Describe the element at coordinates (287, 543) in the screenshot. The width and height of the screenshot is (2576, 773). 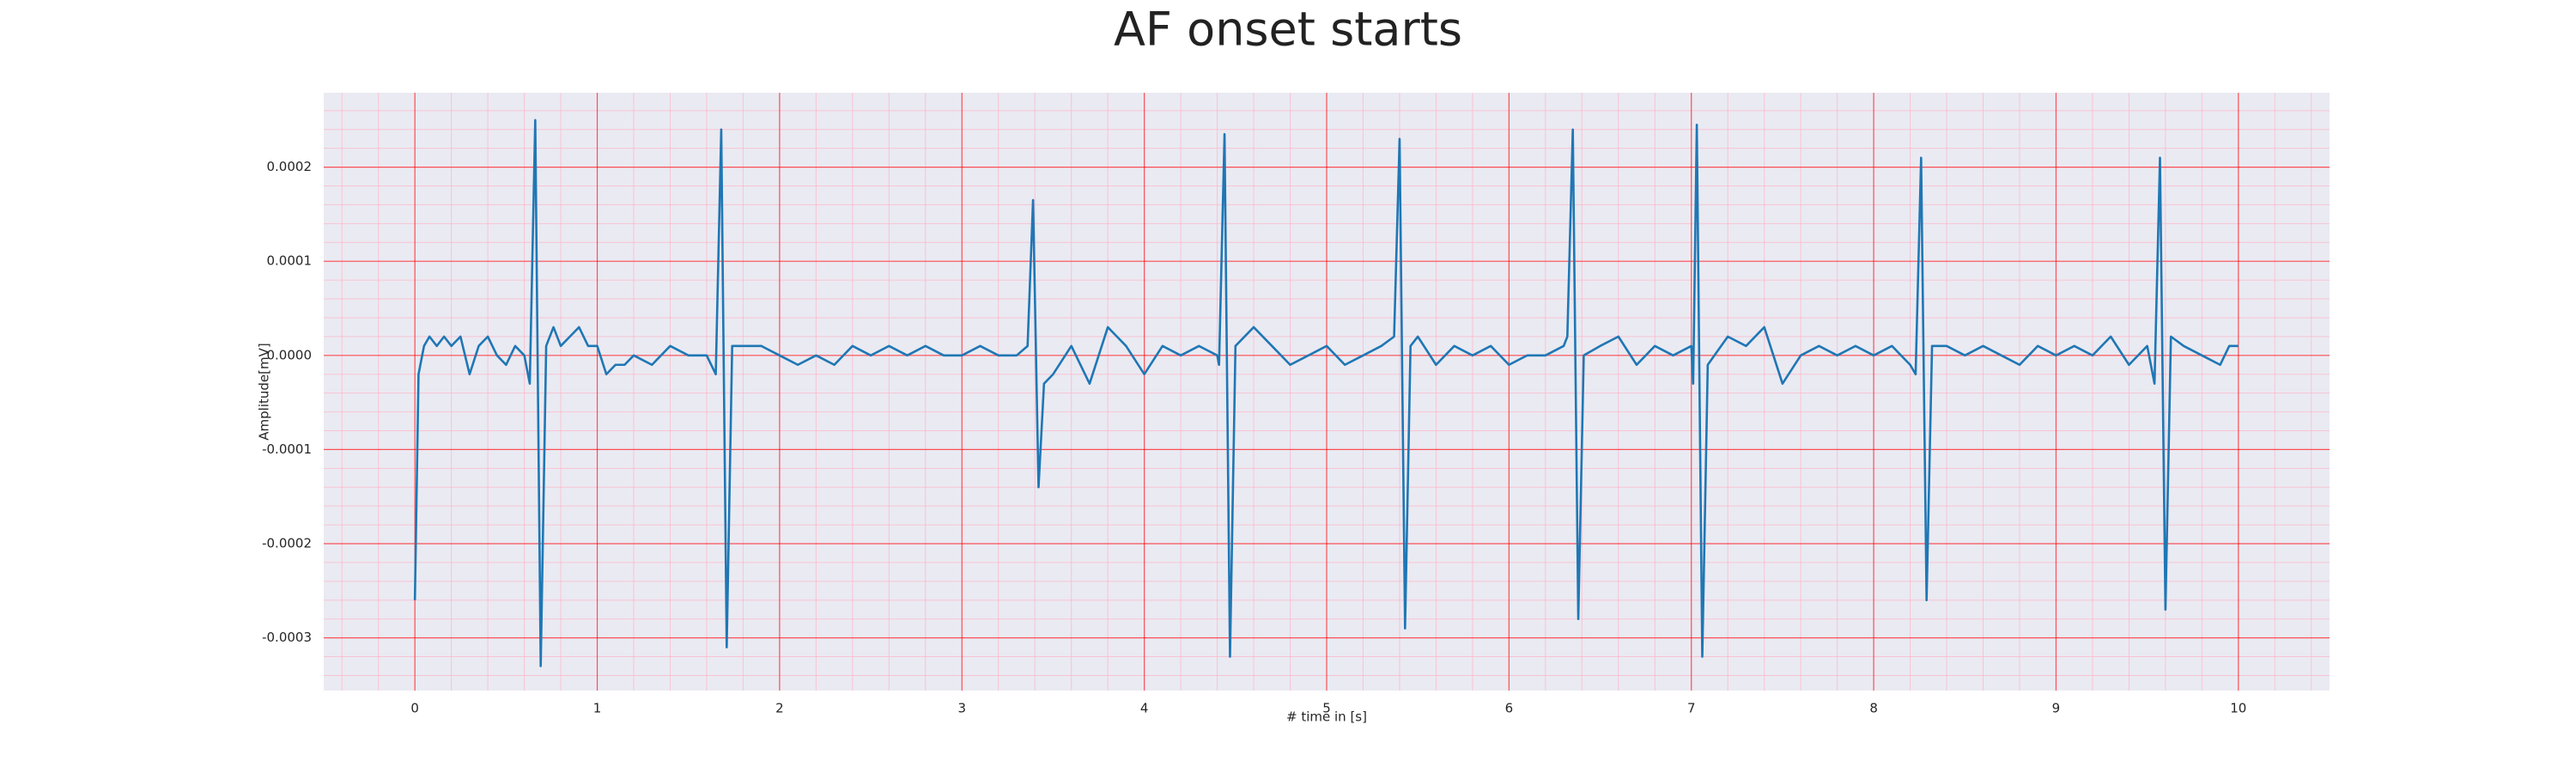
I see `y-tick-label: -0.0002` at that location.